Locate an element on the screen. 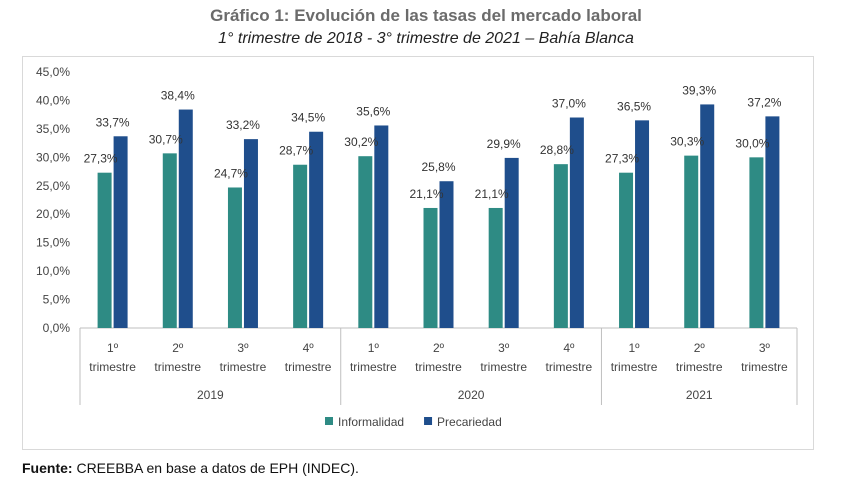  year-label: 2019 is located at coordinates (210, 395).